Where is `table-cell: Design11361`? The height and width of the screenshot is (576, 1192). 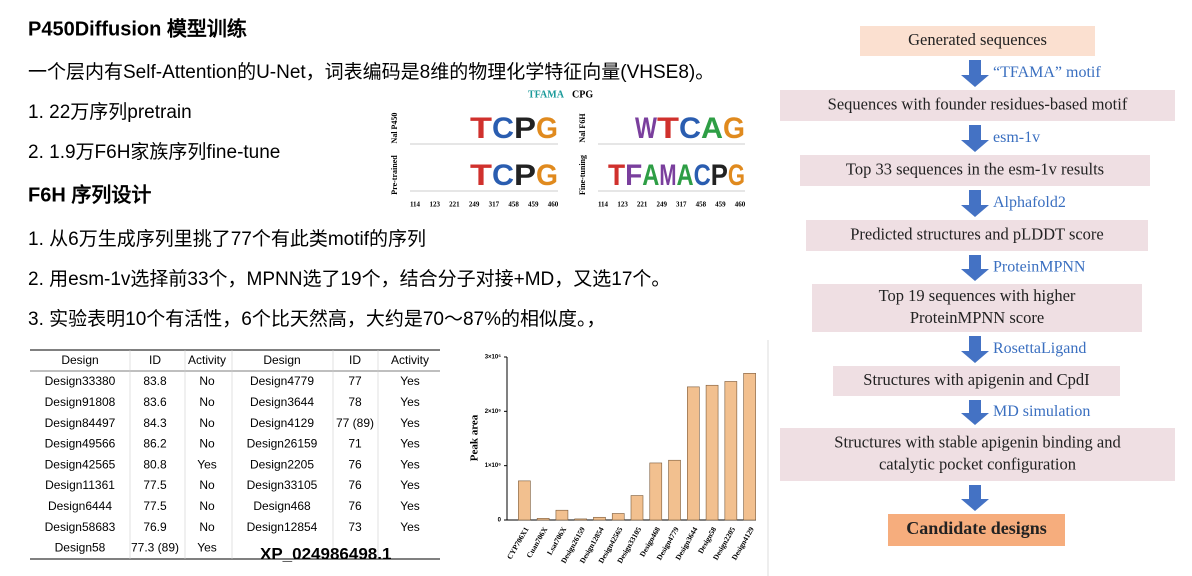
table-cell: Design11361 is located at coordinates (80, 485).